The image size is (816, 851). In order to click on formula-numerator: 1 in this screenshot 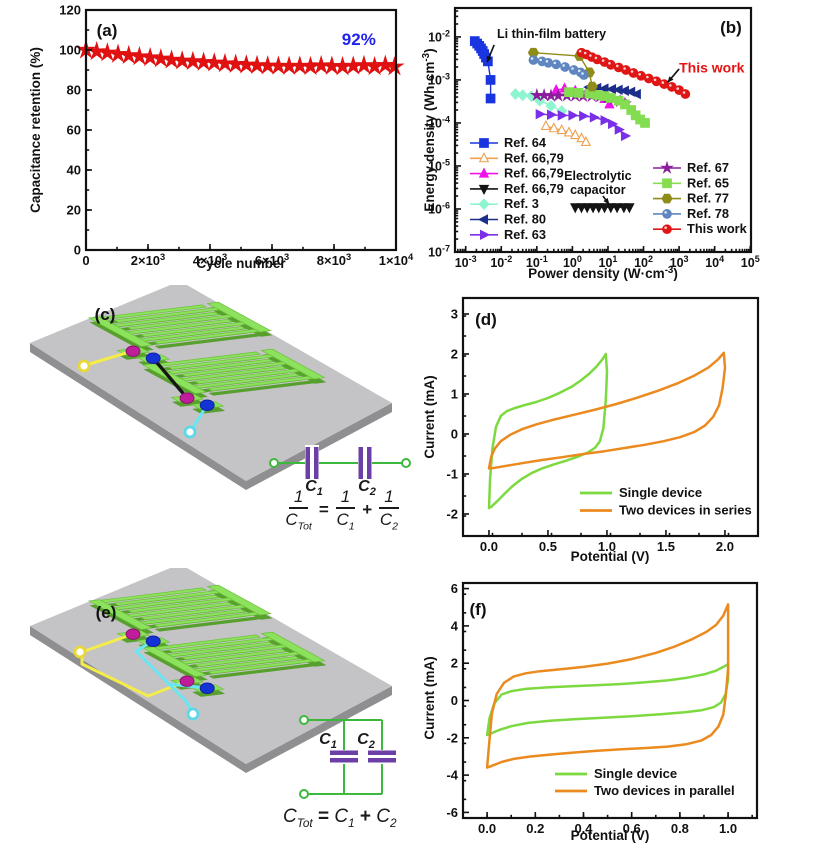, I will do `click(298, 498)`.